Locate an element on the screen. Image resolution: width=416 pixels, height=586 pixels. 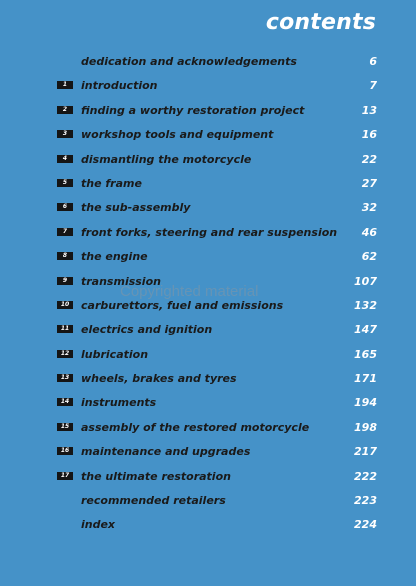
entry-title: electrics and ignition is located at coordinates (147, 330).